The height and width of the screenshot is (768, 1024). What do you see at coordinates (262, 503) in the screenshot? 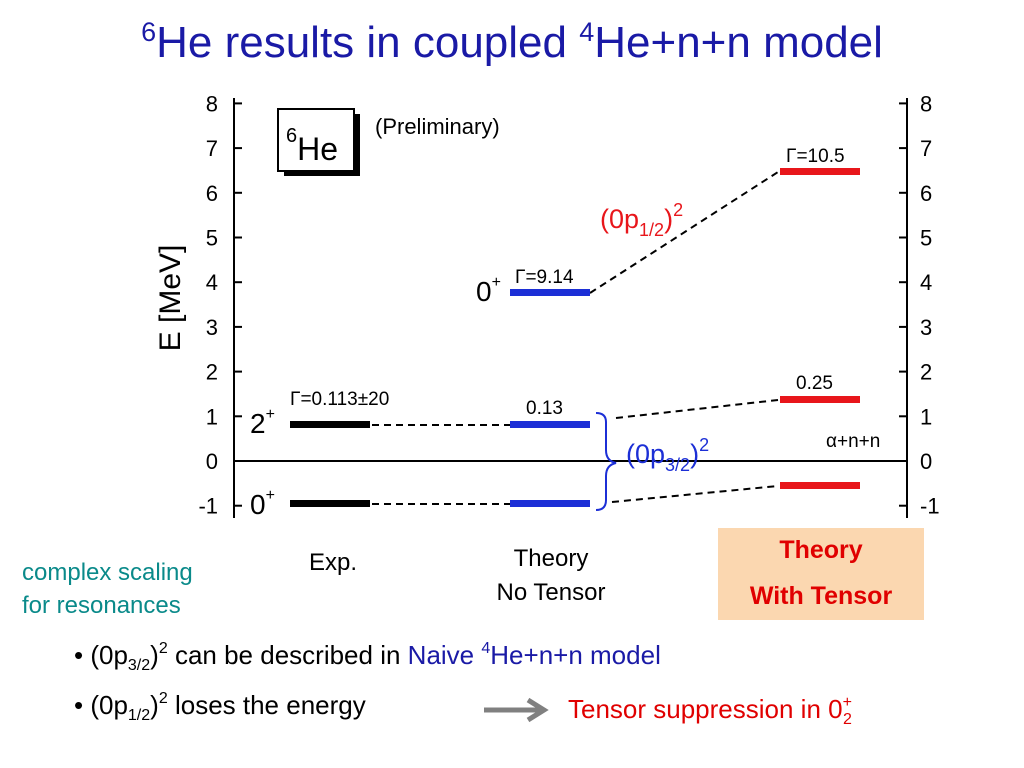
I see `state-label-exp-0plus: 0+` at bounding box center [262, 503].